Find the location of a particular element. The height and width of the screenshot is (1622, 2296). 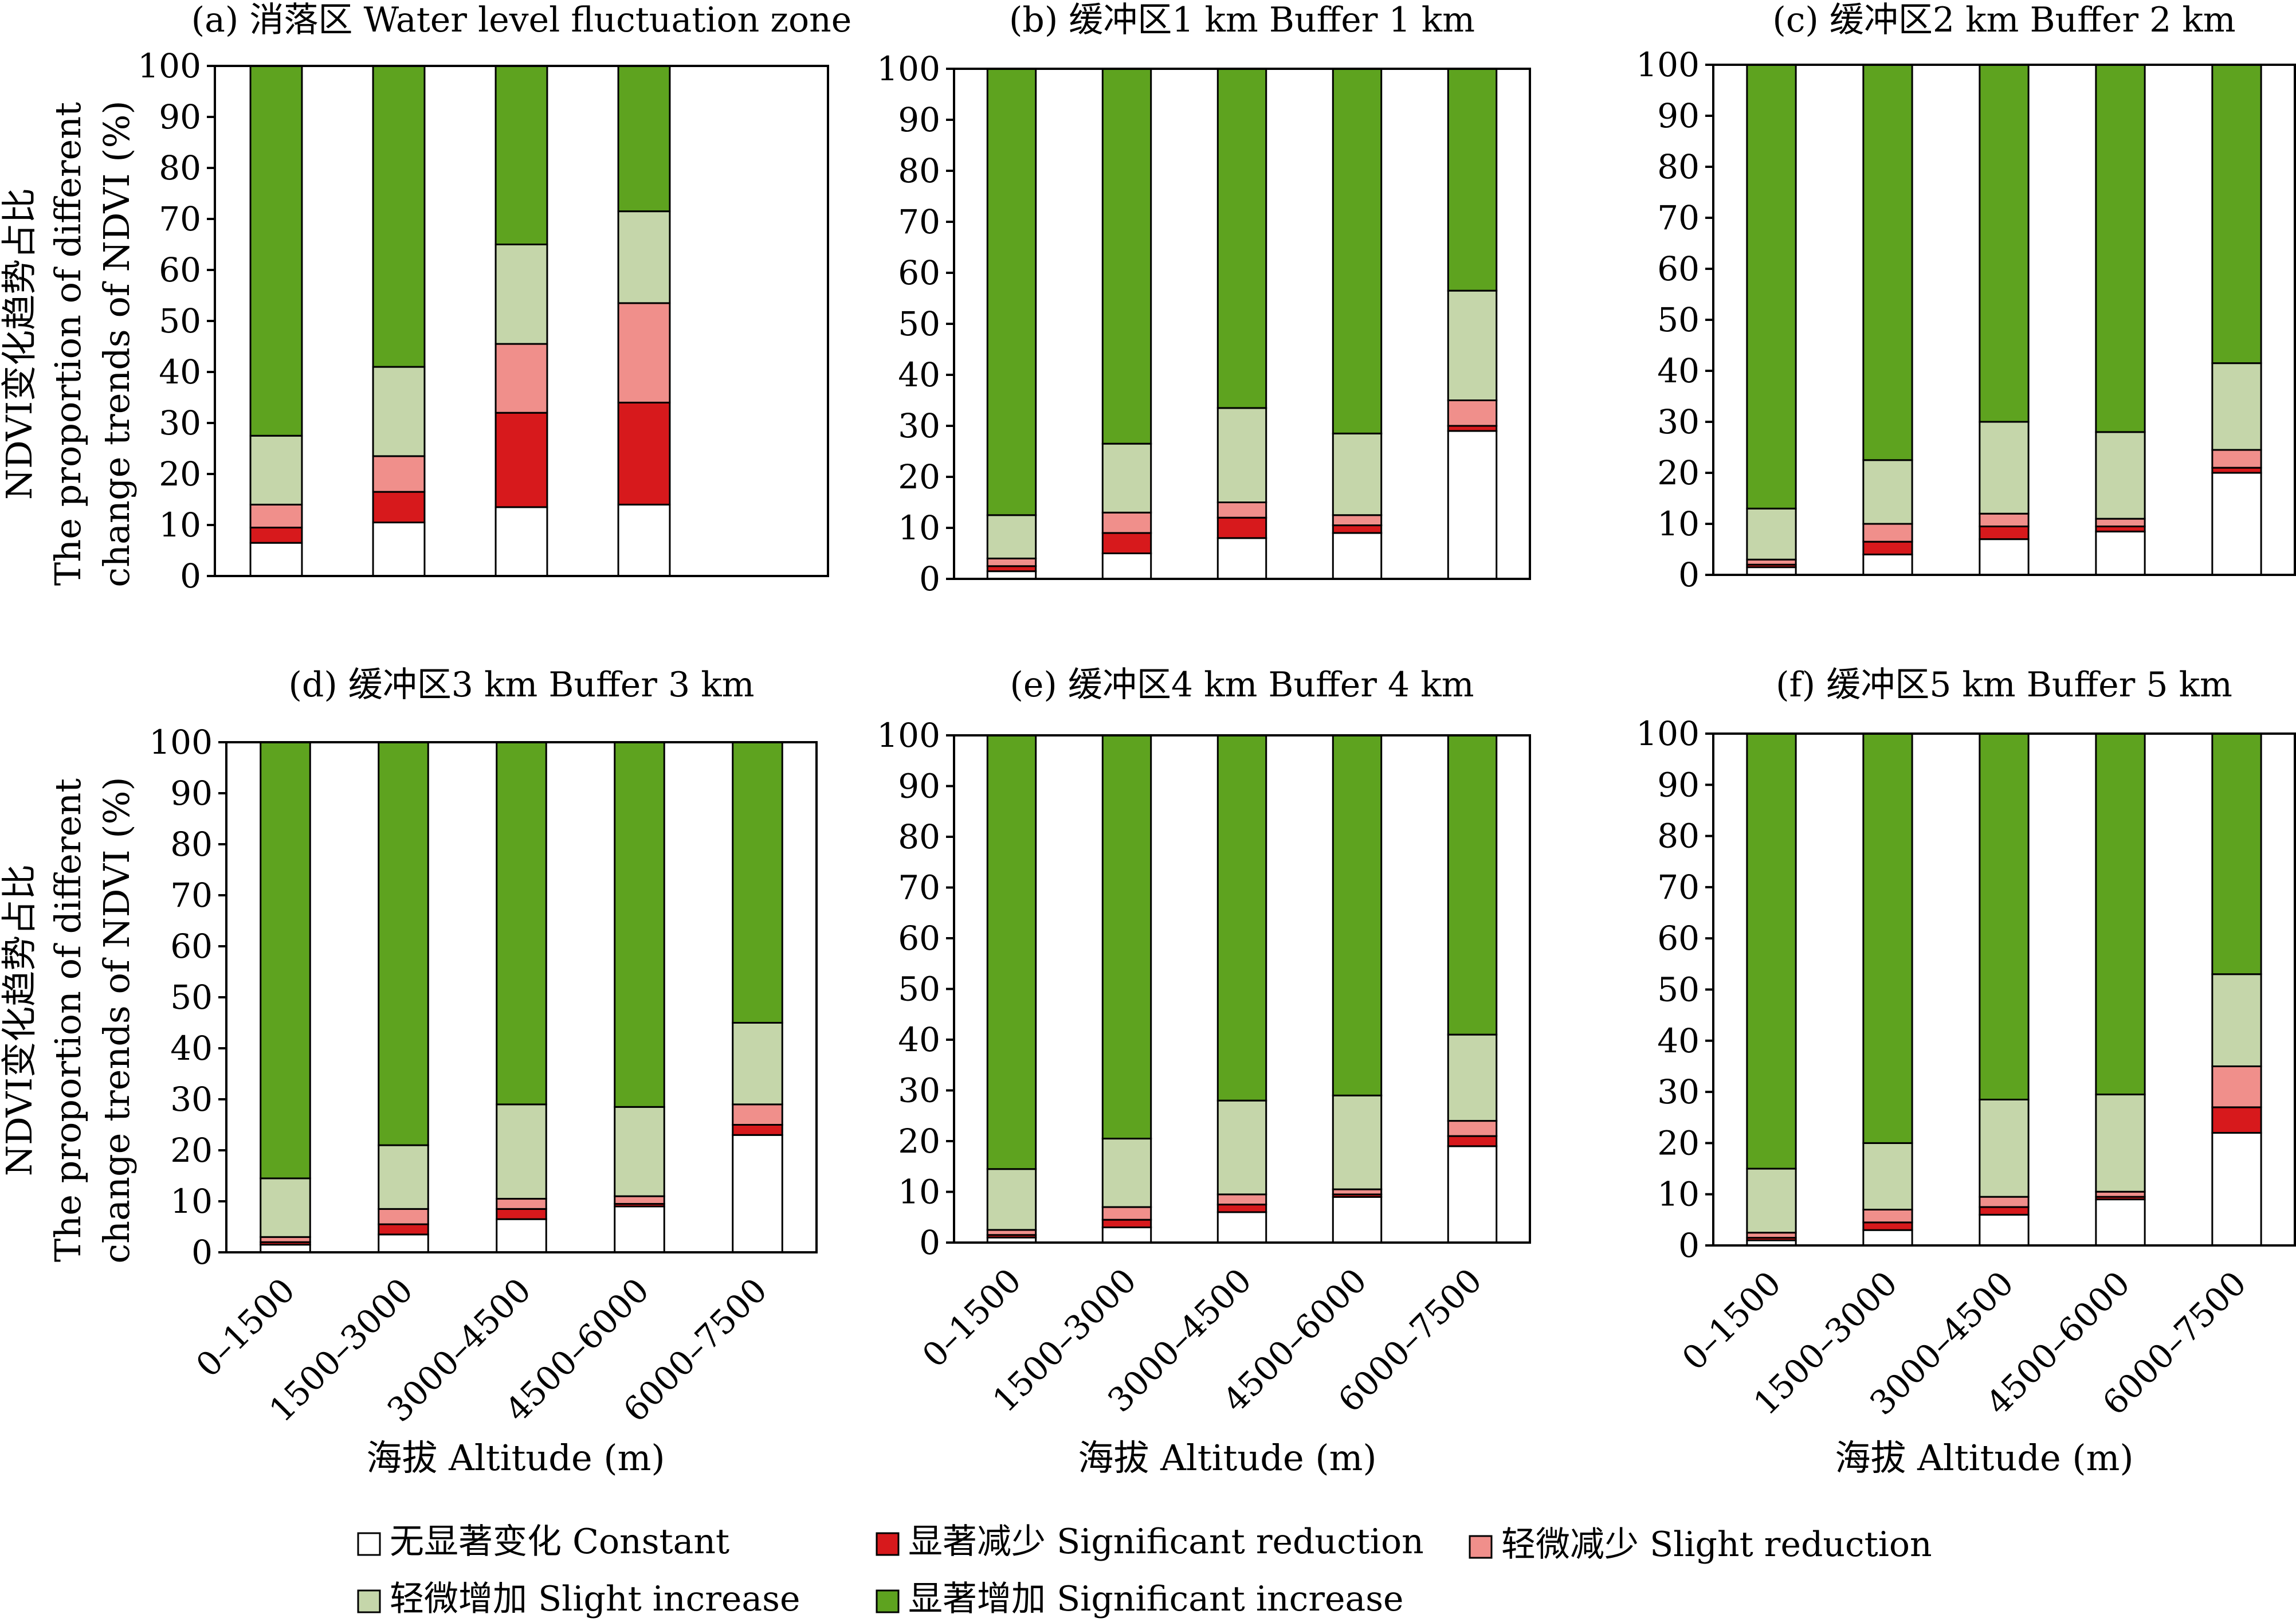

y-tick-label-d-70: 70 is located at coordinates (191, 896).